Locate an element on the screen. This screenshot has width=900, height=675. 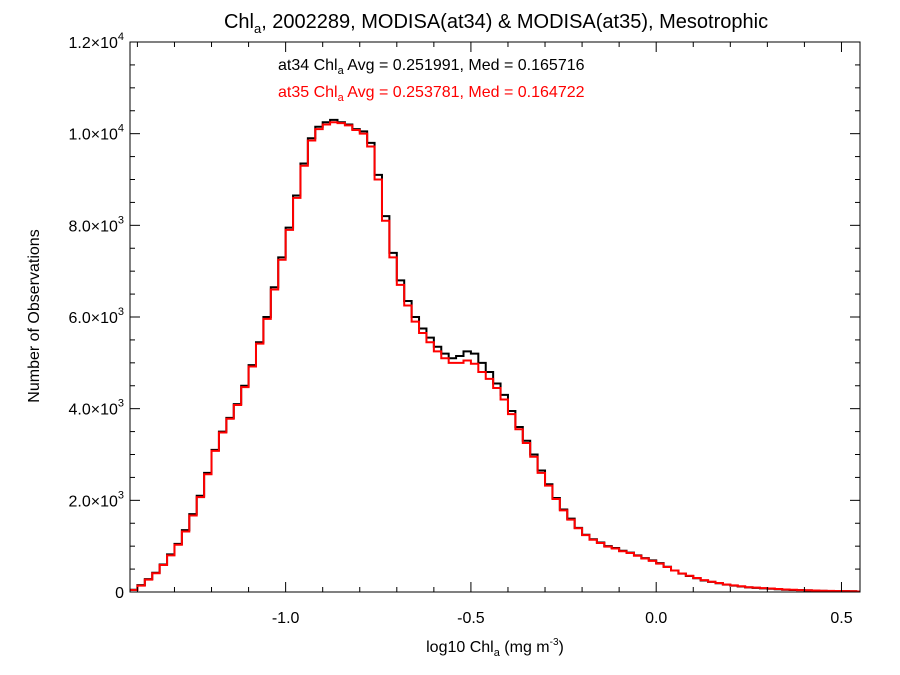
y-tick-mantissa: 6.0×10 is located at coordinates (92, 318).